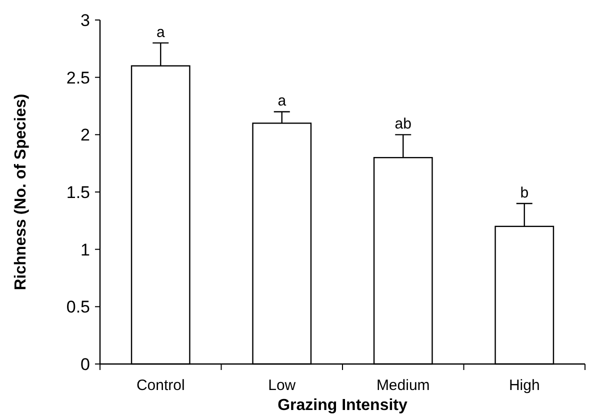 The height and width of the screenshot is (416, 600). Describe the element at coordinates (524, 385) in the screenshot. I see `x-tick-label: High` at that location.